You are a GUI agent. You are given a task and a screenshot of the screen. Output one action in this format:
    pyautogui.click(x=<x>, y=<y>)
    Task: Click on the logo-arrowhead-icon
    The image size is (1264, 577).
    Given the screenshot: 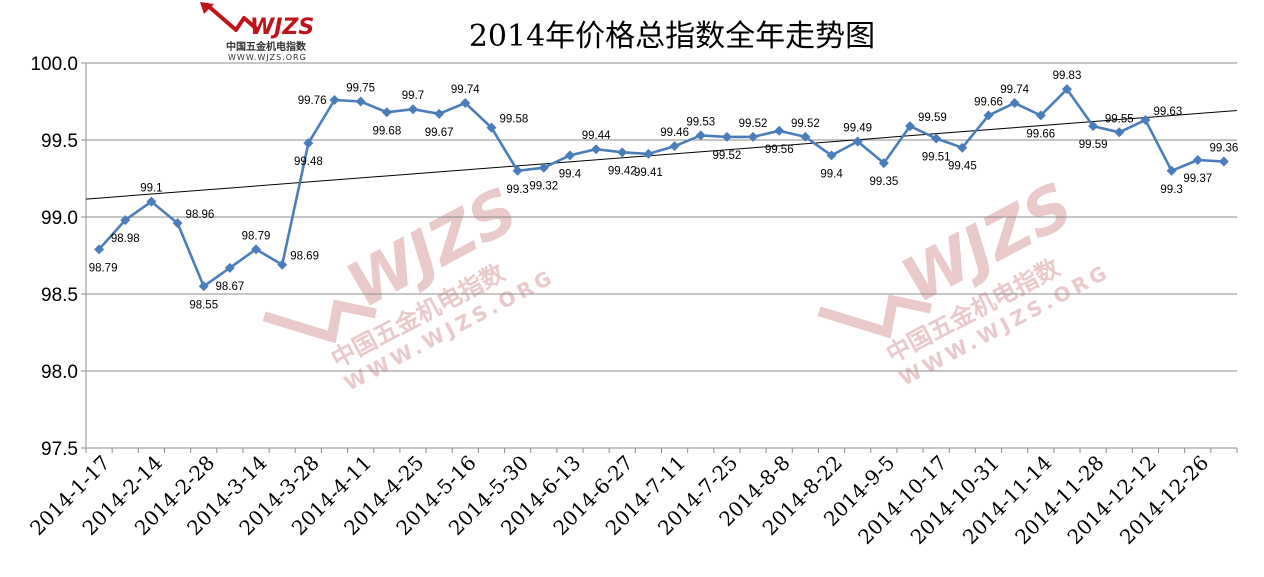 What is the action you would take?
    pyautogui.click(x=207, y=8)
    